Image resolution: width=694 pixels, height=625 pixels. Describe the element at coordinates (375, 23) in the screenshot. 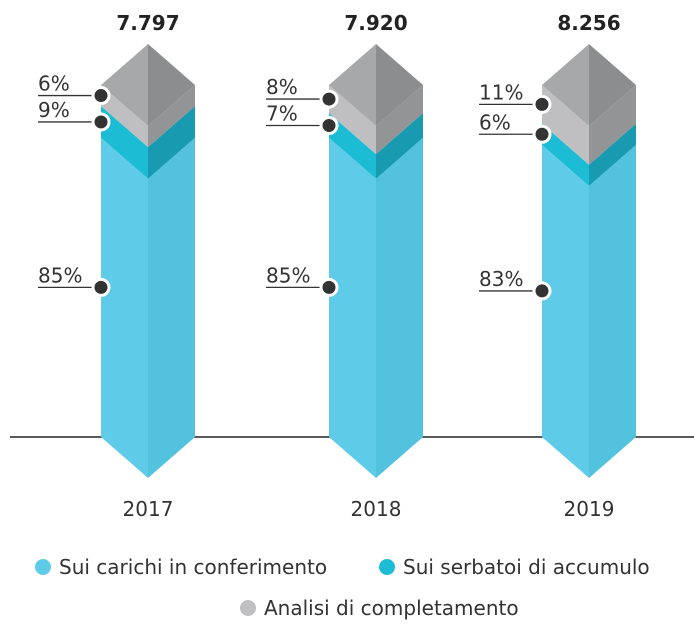

I see `total-label: 7.920` at that location.